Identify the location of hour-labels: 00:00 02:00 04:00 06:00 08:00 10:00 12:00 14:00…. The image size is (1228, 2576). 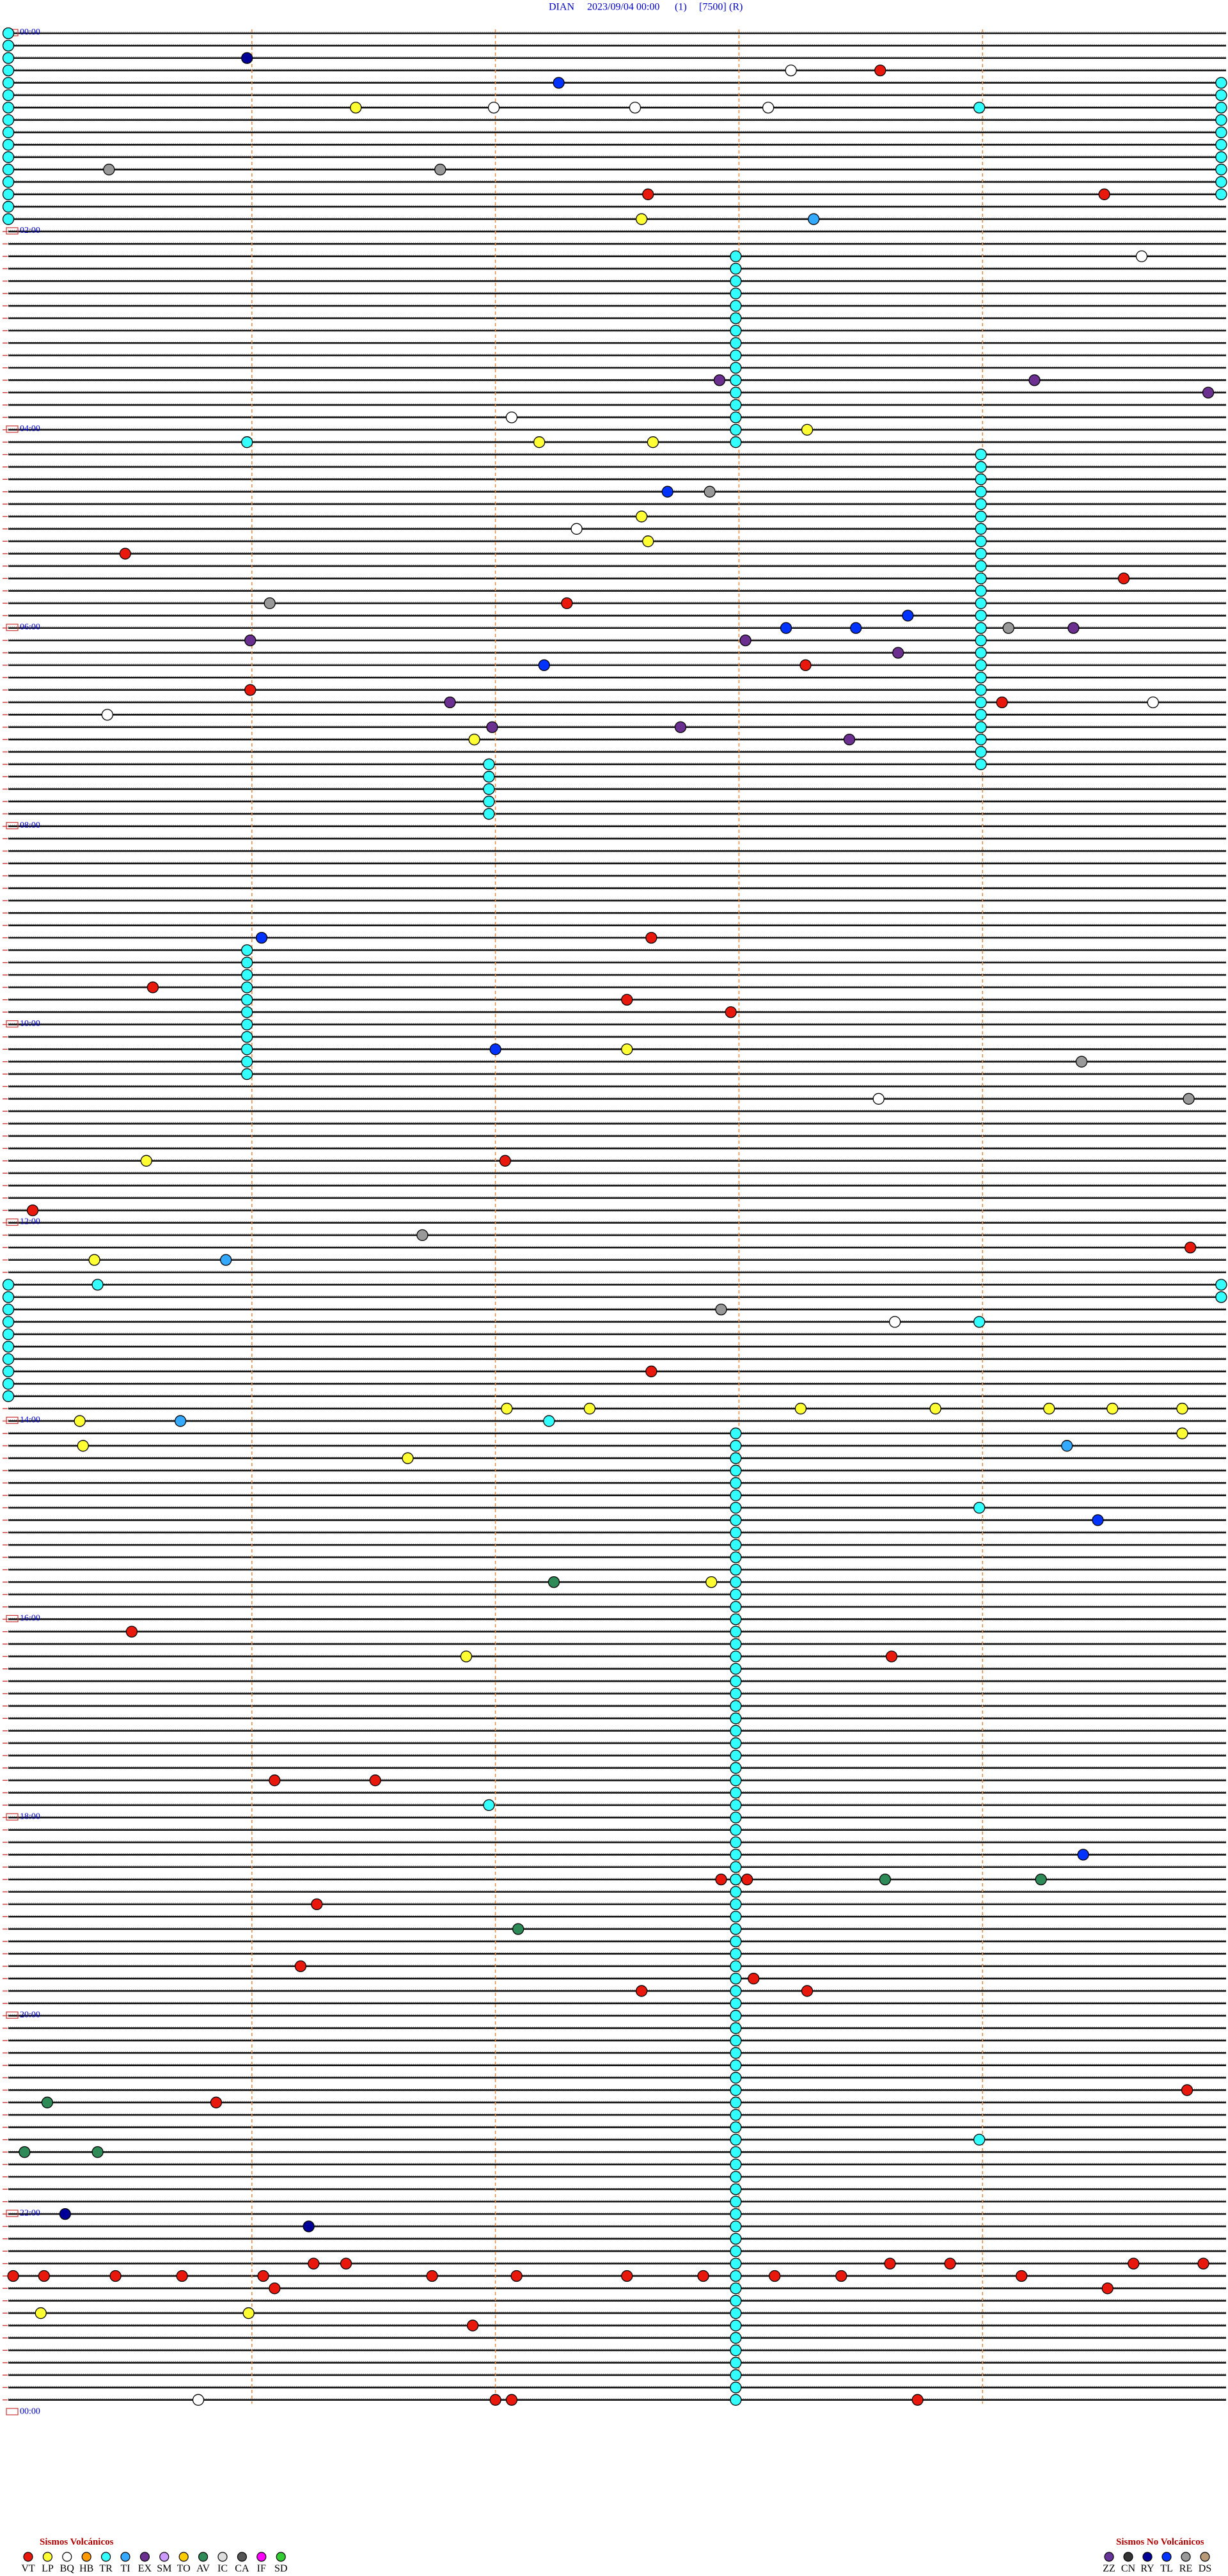
(23, 1222).